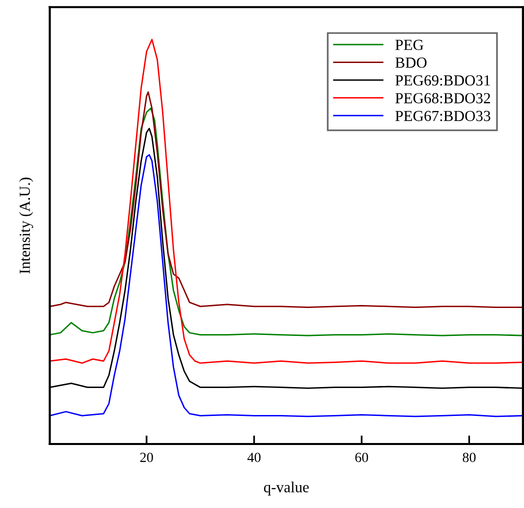 This screenshot has width=524, height=508. Describe the element at coordinates (286, 489) in the screenshot. I see `x-axis-title: q-value` at that location.